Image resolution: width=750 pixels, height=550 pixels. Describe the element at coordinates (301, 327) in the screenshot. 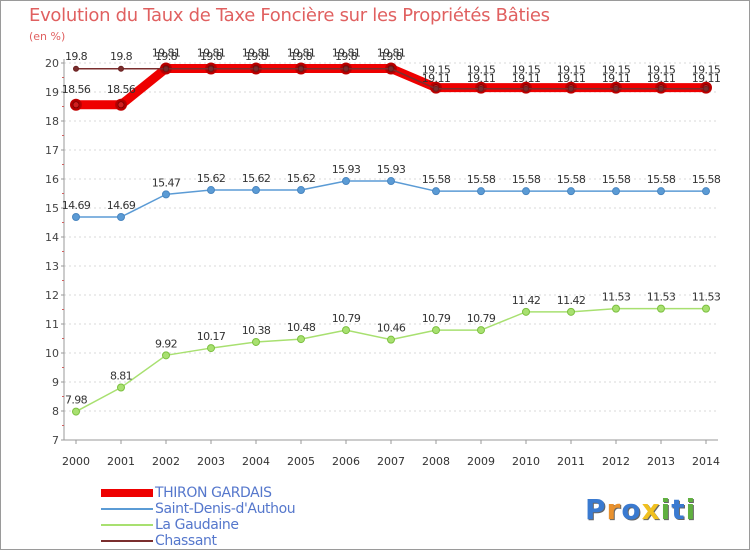

I see `data-label: 10.48` at that location.